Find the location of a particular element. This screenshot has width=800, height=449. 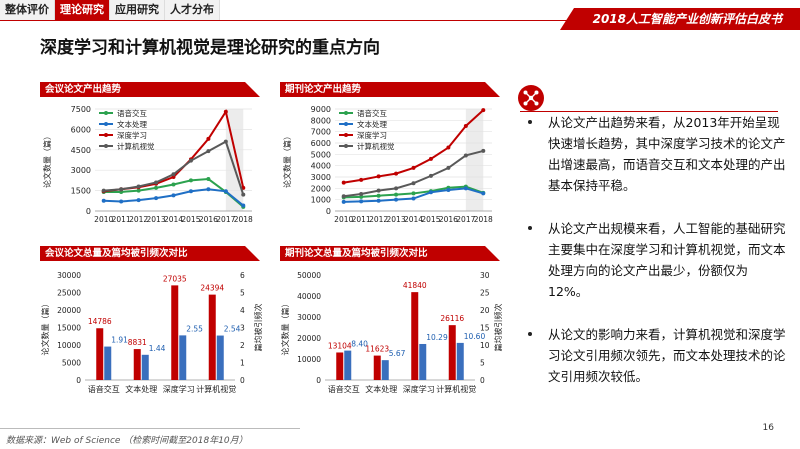

y2-tick-label: 0 is located at coordinates (242, 380).